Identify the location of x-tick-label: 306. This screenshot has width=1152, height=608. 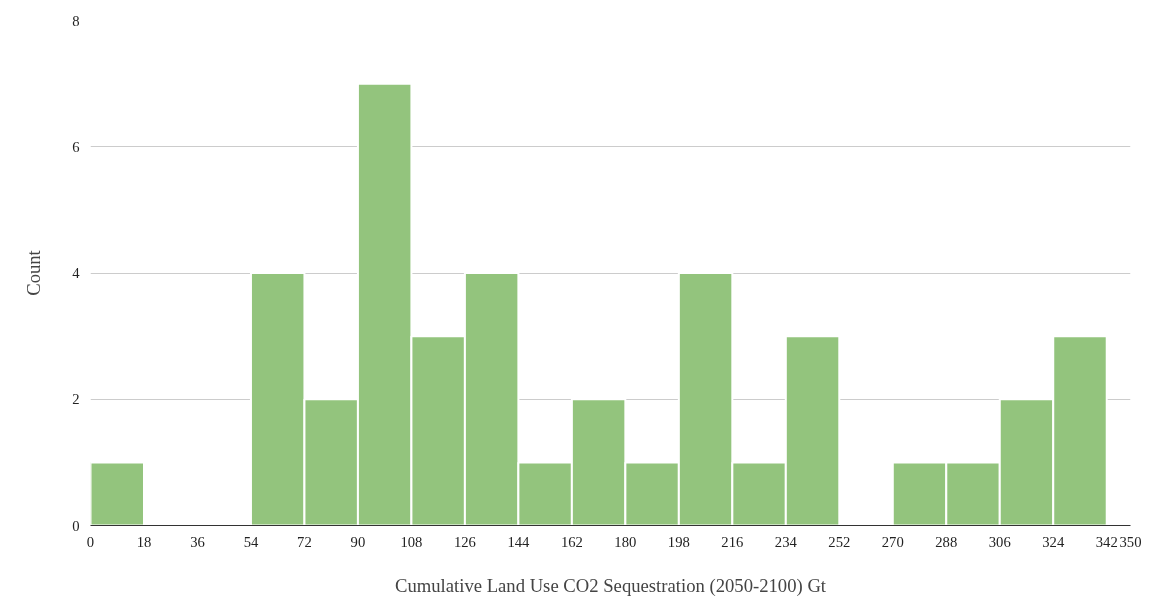
(999, 541).